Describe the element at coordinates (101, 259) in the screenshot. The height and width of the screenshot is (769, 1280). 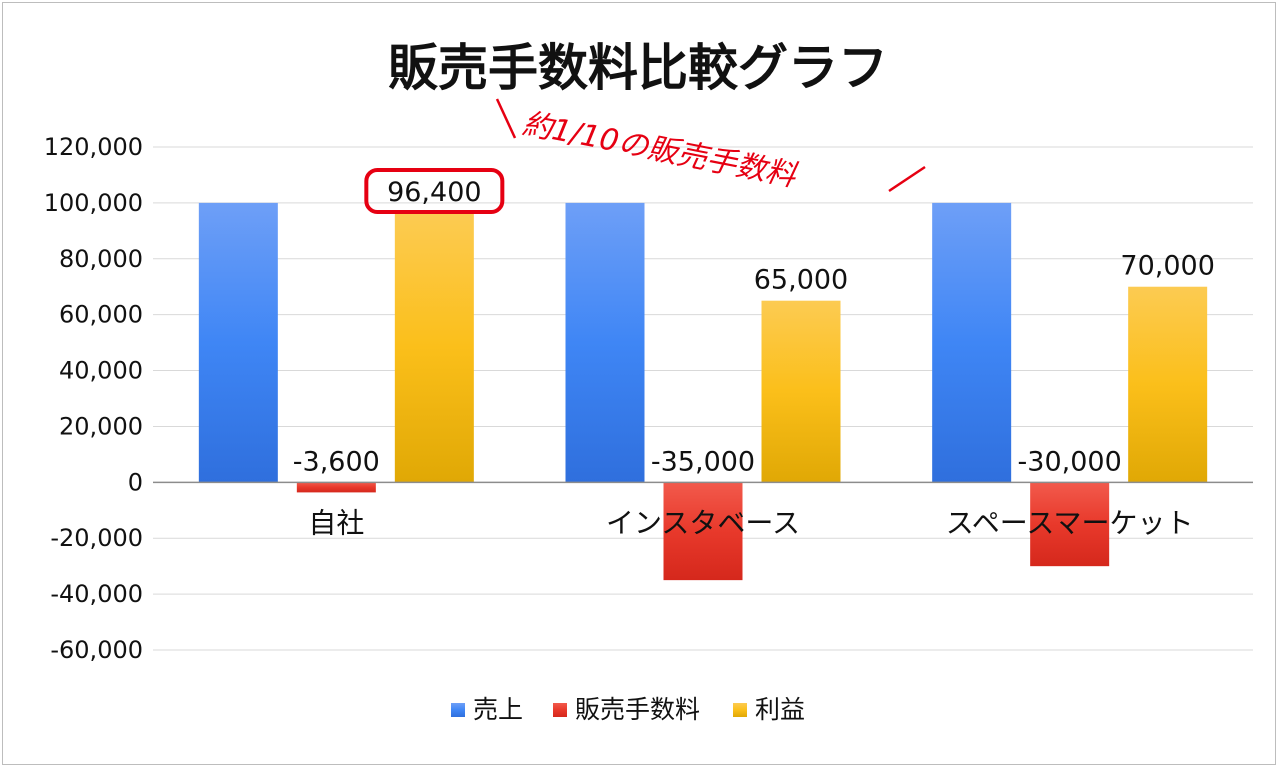
I see `y-tick-label: 80,000` at that location.